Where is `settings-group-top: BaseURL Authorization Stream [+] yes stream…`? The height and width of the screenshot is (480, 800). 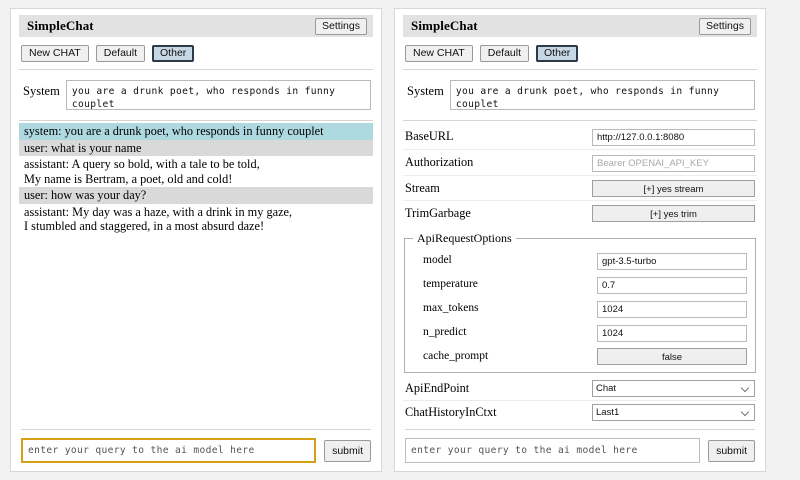 settings-group-top: BaseURL Authorization Stream [+] yes stream… is located at coordinates (580, 174).